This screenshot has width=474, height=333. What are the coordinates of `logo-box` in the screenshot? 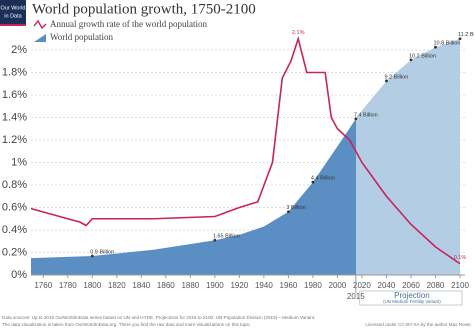 It's located at (13, 12).